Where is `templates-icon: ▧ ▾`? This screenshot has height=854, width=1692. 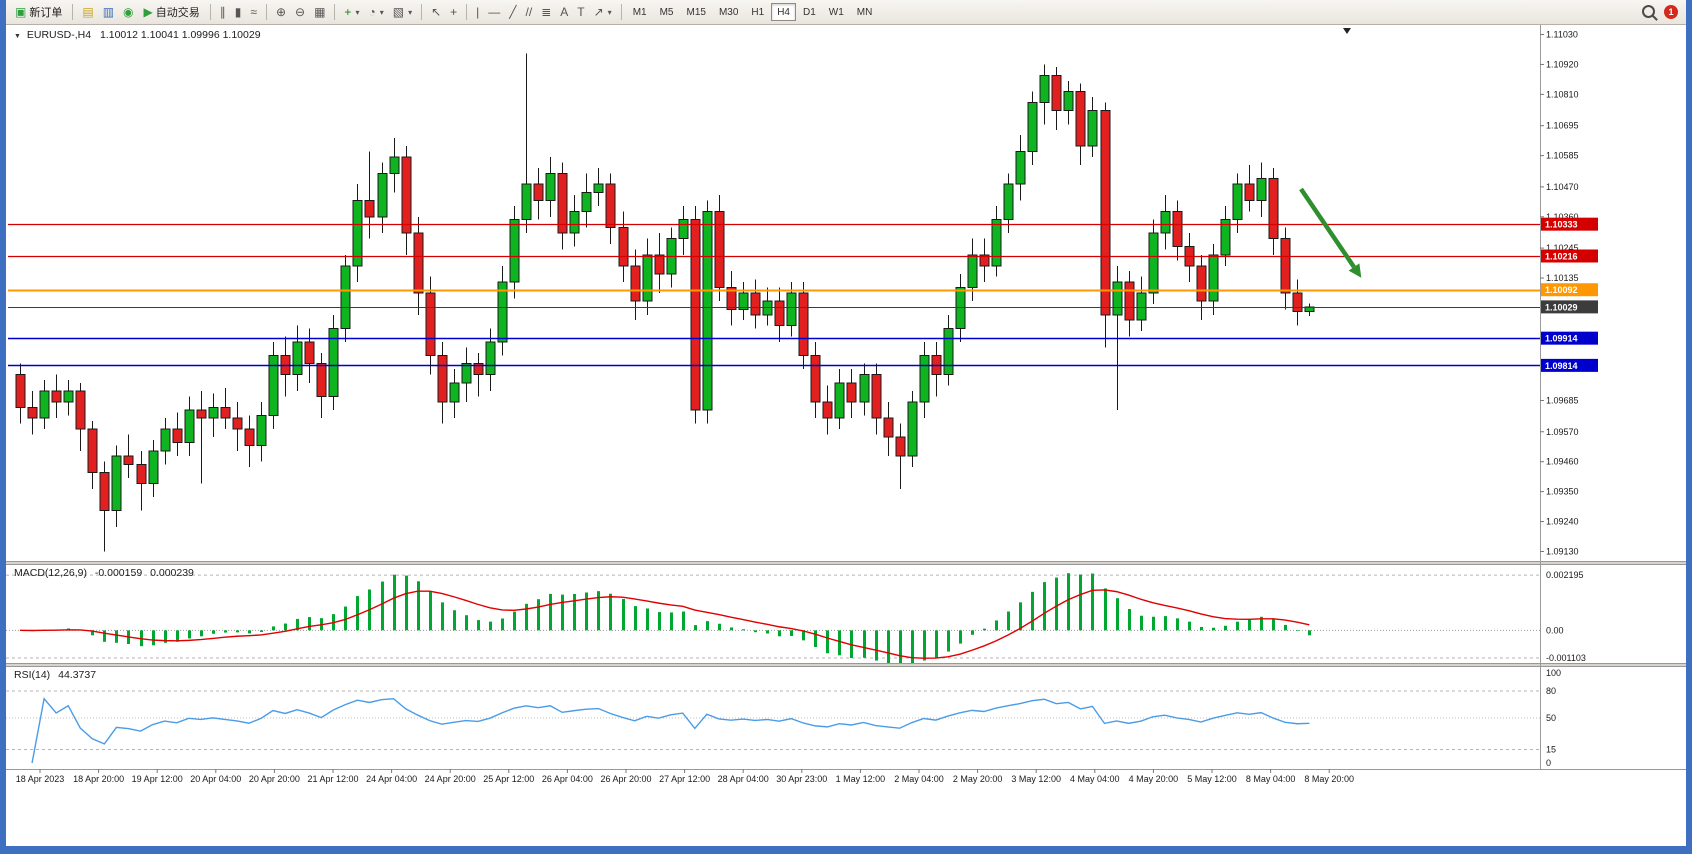
templates-icon: ▧ ▾ is located at coordinates (402, 12).